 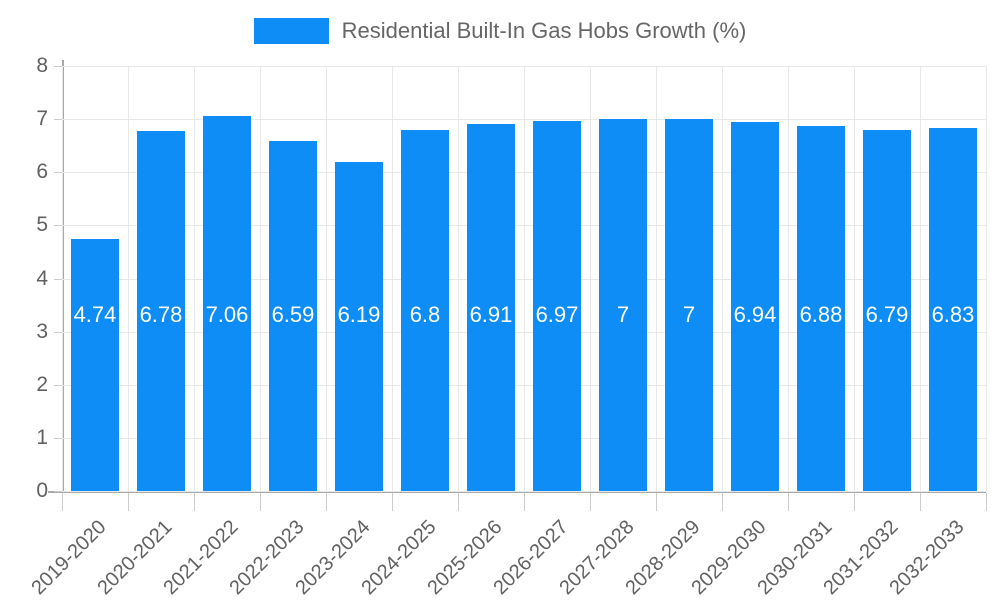 I want to click on y-axis-tick-label: 8, so click(x=42, y=65).